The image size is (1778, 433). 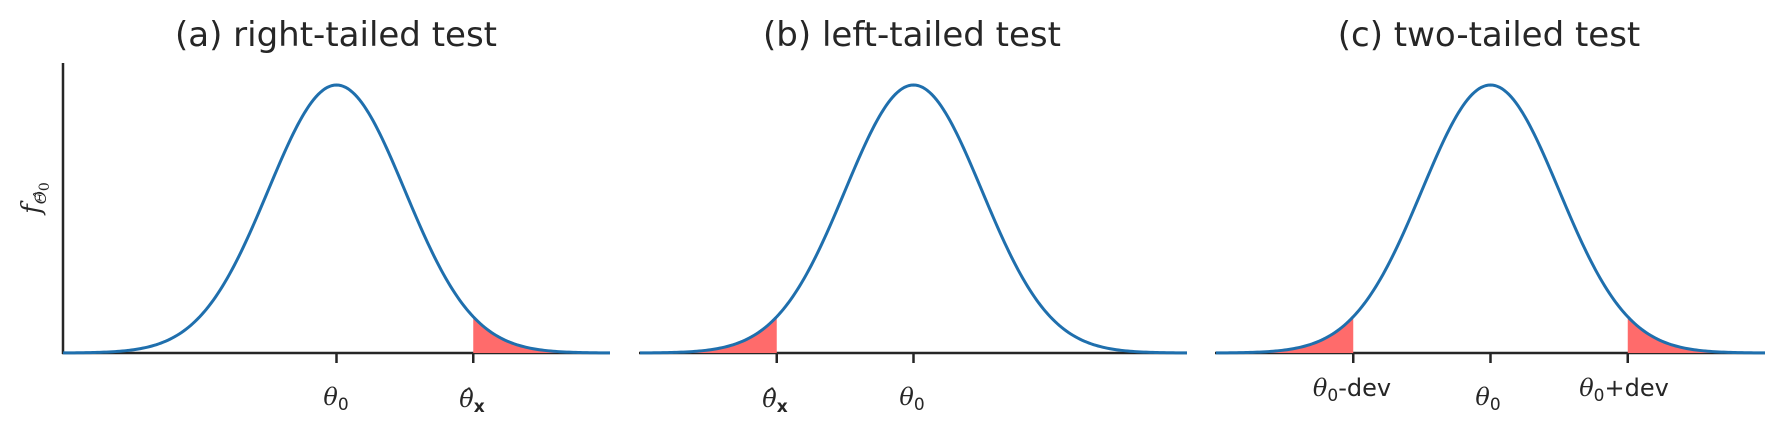 What do you see at coordinates (1489, 35) in the screenshot?
I see `panel-title-c: (c) two-tailed test` at bounding box center [1489, 35].